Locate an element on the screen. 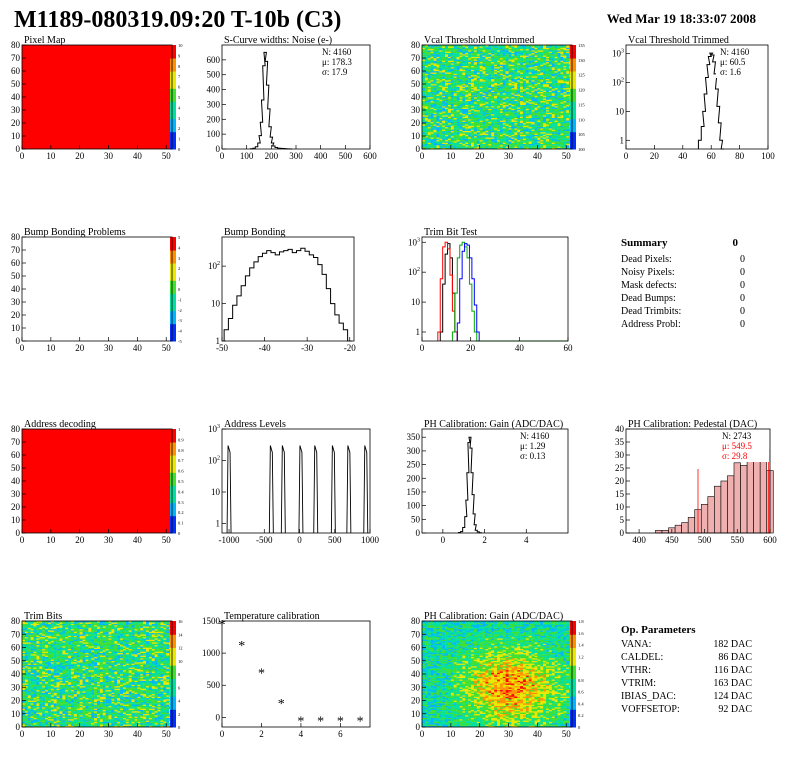 This screenshot has width=796, height=772. vcal-untrimmed-palette-cell is located at coordinates (573, 138).